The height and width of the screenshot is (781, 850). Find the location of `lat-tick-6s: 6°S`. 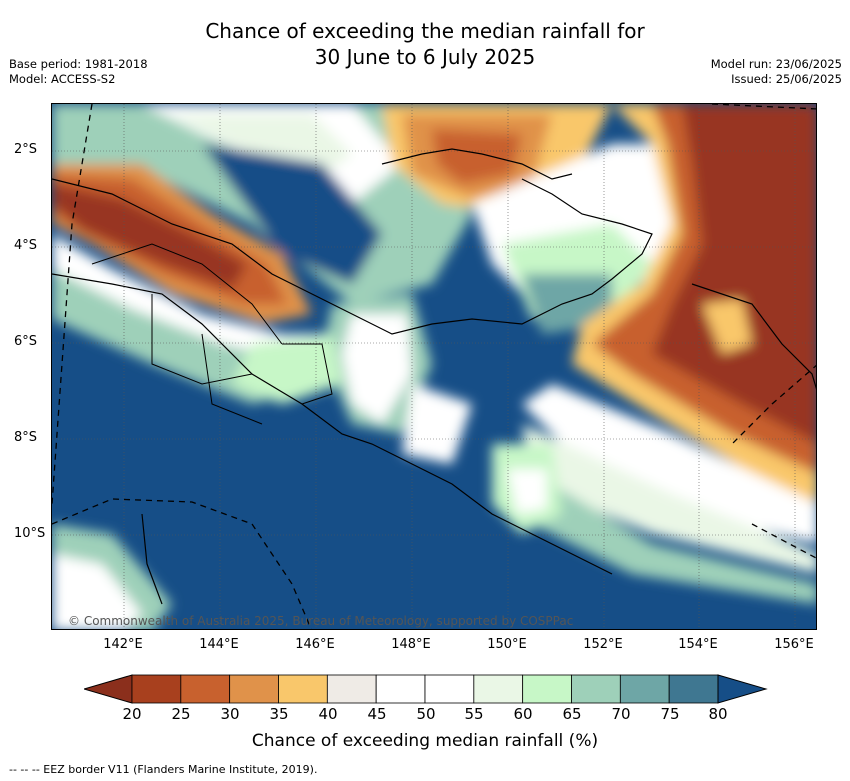

lat-tick-6s: 6°S is located at coordinates (26, 341).